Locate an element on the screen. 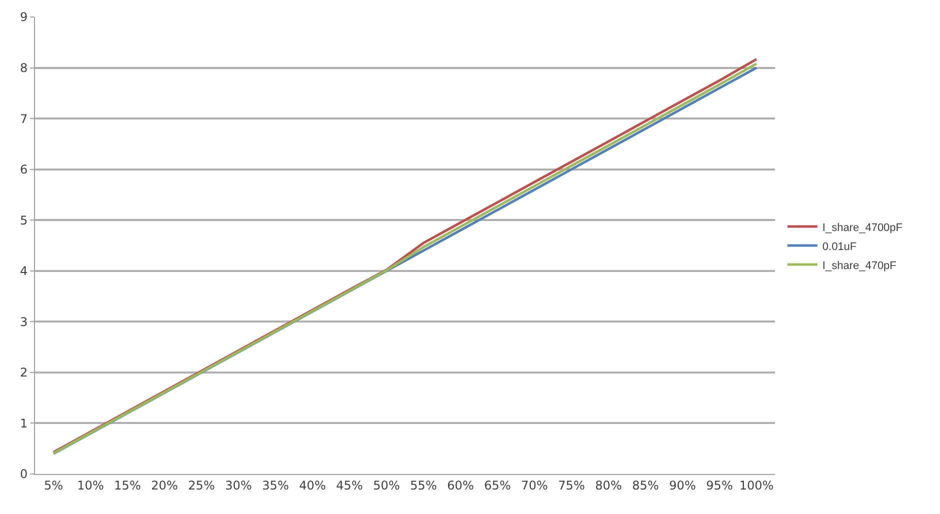 This screenshot has height=514, width=940. x-tick-label: 80% is located at coordinates (608, 485).